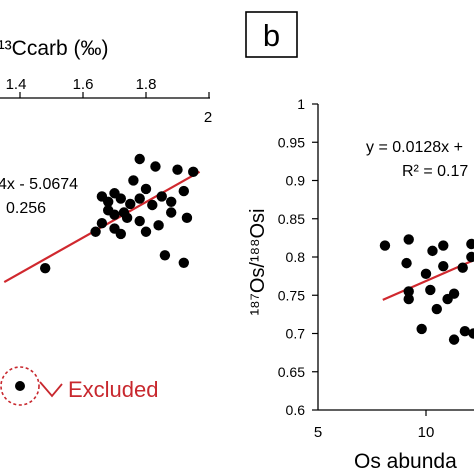 The height and width of the screenshot is (474, 474). What do you see at coordinates (296, 334) in the screenshot?
I see `panel-b-y-tick-label: 0.7` at bounding box center [296, 334].